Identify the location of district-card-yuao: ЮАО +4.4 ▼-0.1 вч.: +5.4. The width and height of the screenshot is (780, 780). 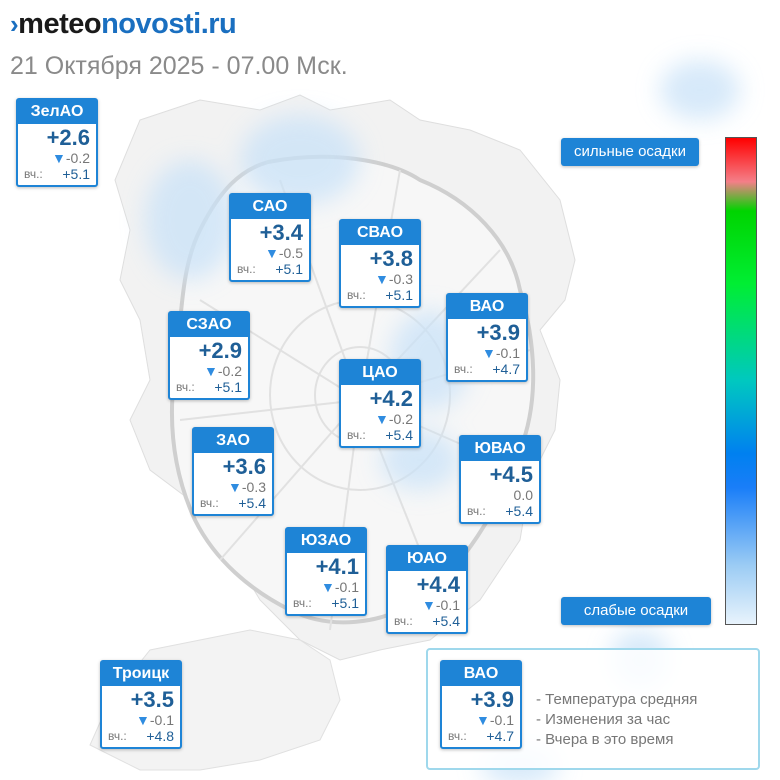
(427, 589).